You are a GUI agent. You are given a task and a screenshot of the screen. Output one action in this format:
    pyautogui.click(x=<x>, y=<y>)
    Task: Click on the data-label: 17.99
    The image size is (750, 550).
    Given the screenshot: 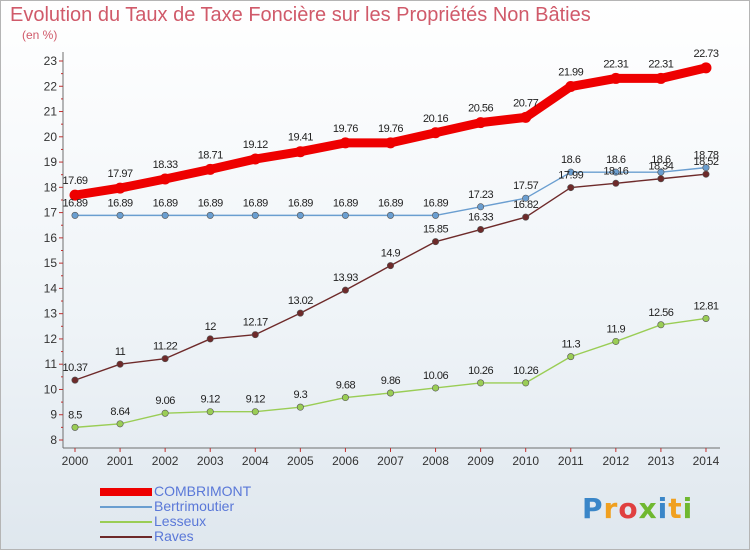 What is the action you would take?
    pyautogui.click(x=570, y=176)
    